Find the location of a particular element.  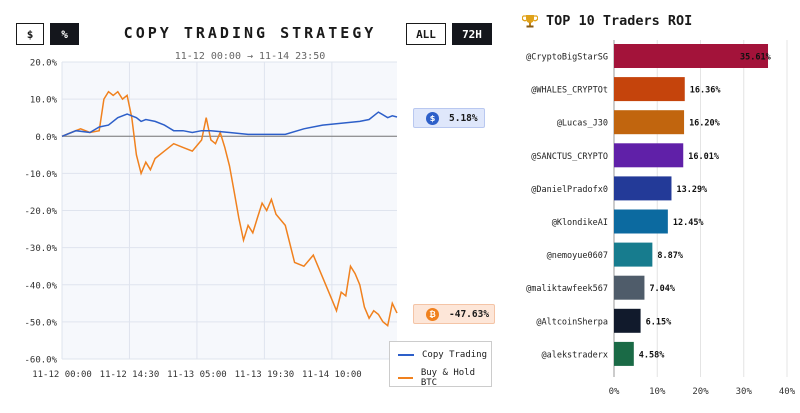

y-tick-label: 0.0% is located at coordinates (46, 138).